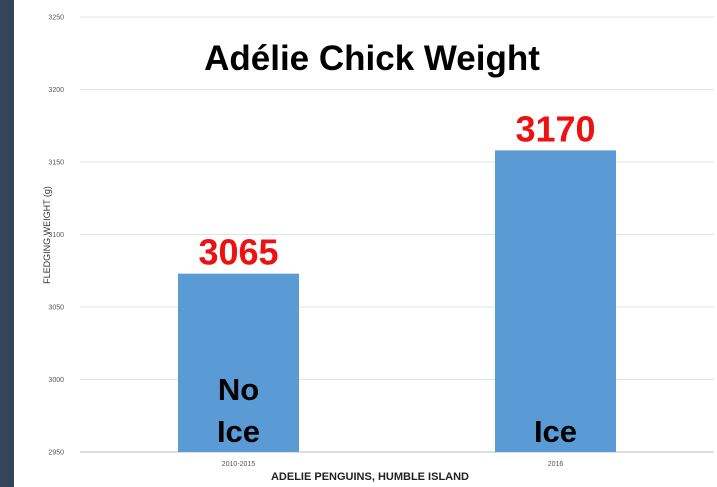 The image size is (717, 487). Describe the element at coordinates (393, 464) in the screenshot. I see `x-axis-ticks: 2010-2015 2016` at that location.